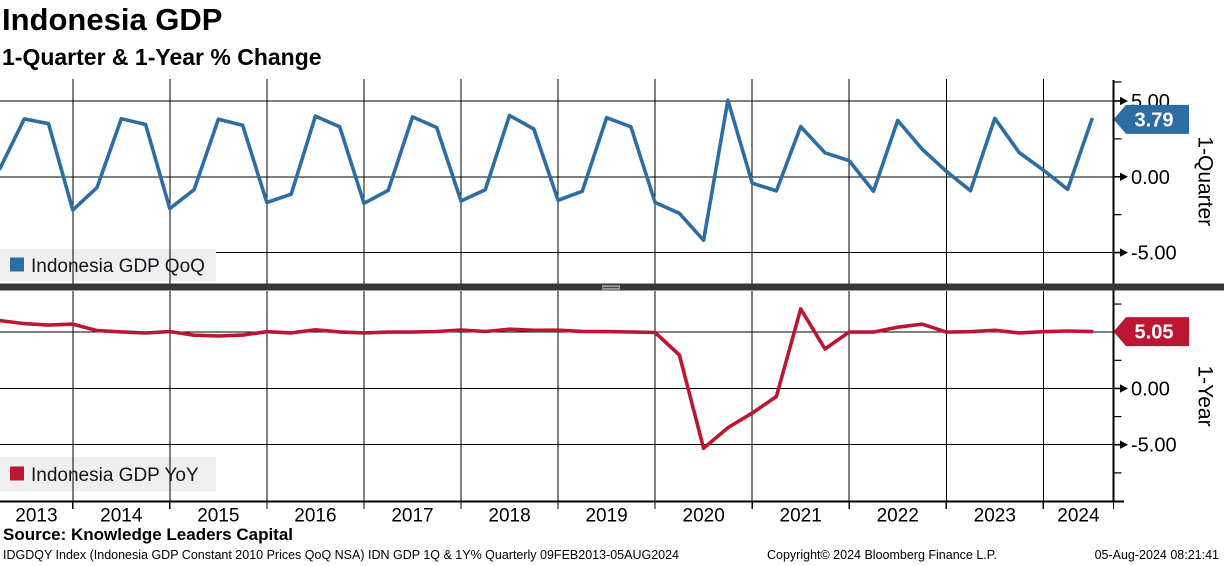 The width and height of the screenshot is (1224, 566). I want to click on y-axis-title: 1-Year, so click(1205, 395).